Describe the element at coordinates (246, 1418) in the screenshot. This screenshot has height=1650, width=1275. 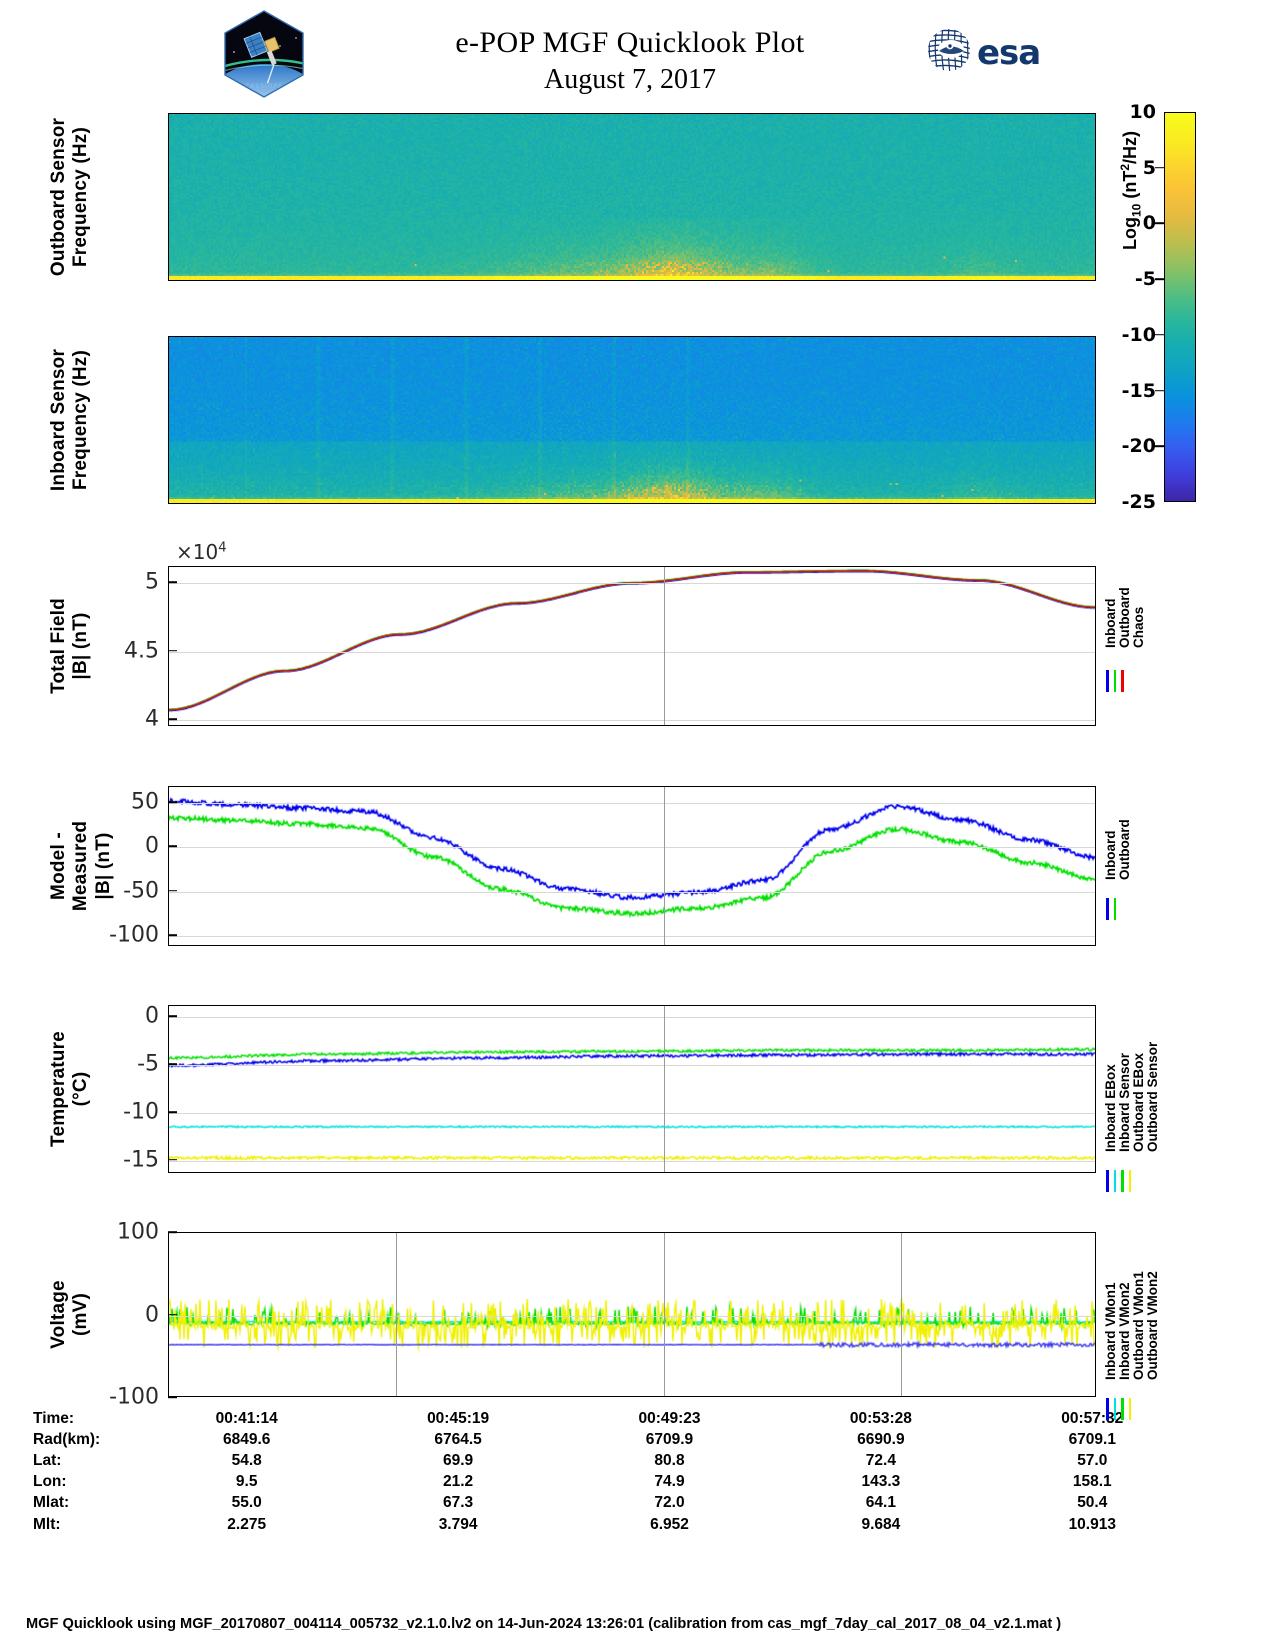
I see `ephemeris-cell: 00:41:14` at that location.